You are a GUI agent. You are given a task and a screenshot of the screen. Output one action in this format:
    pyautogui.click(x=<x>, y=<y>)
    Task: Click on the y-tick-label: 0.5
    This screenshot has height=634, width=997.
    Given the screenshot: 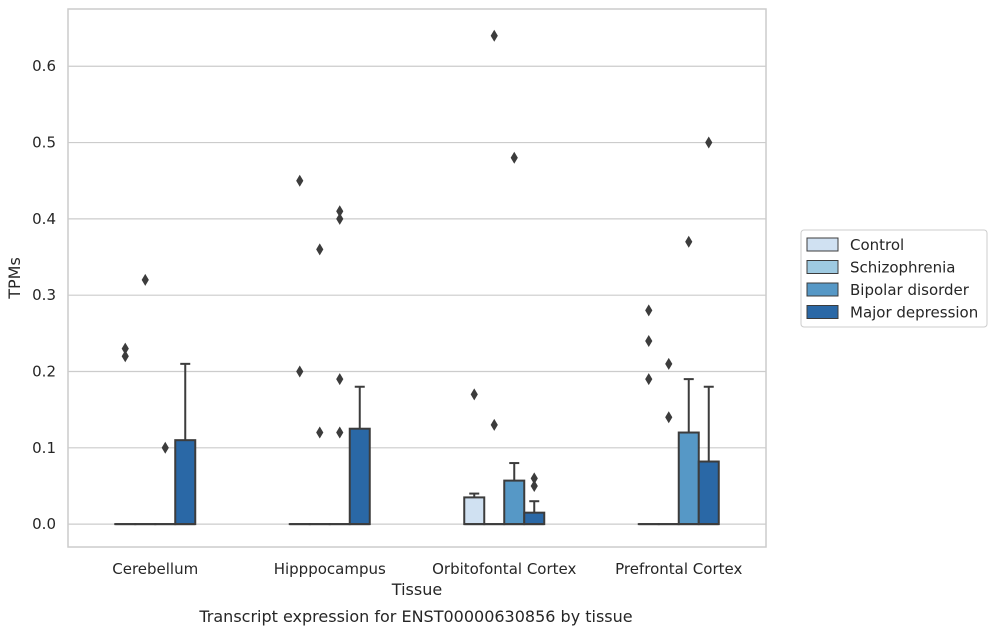 What is the action you would take?
    pyautogui.click(x=44, y=143)
    